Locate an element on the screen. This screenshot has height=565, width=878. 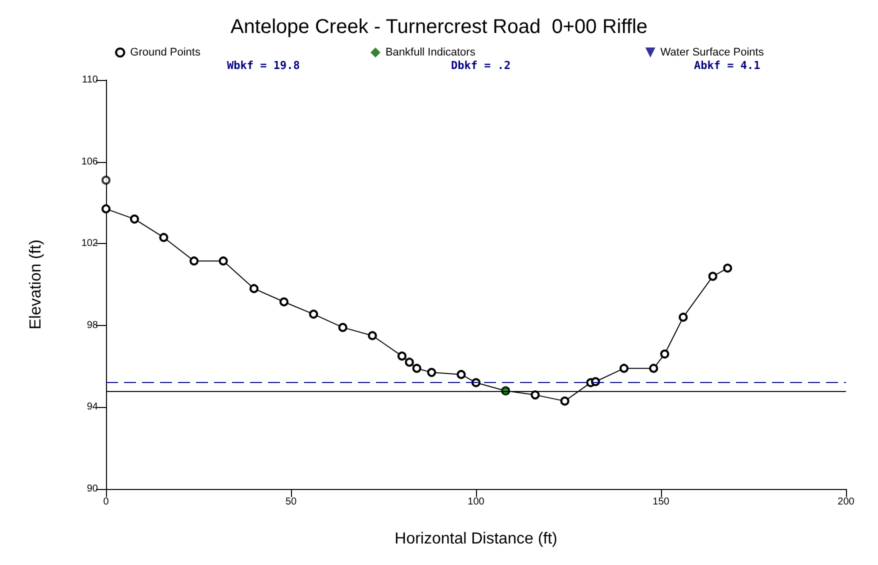
legend-label: Bankfull Indicators is located at coordinates (430, 52).